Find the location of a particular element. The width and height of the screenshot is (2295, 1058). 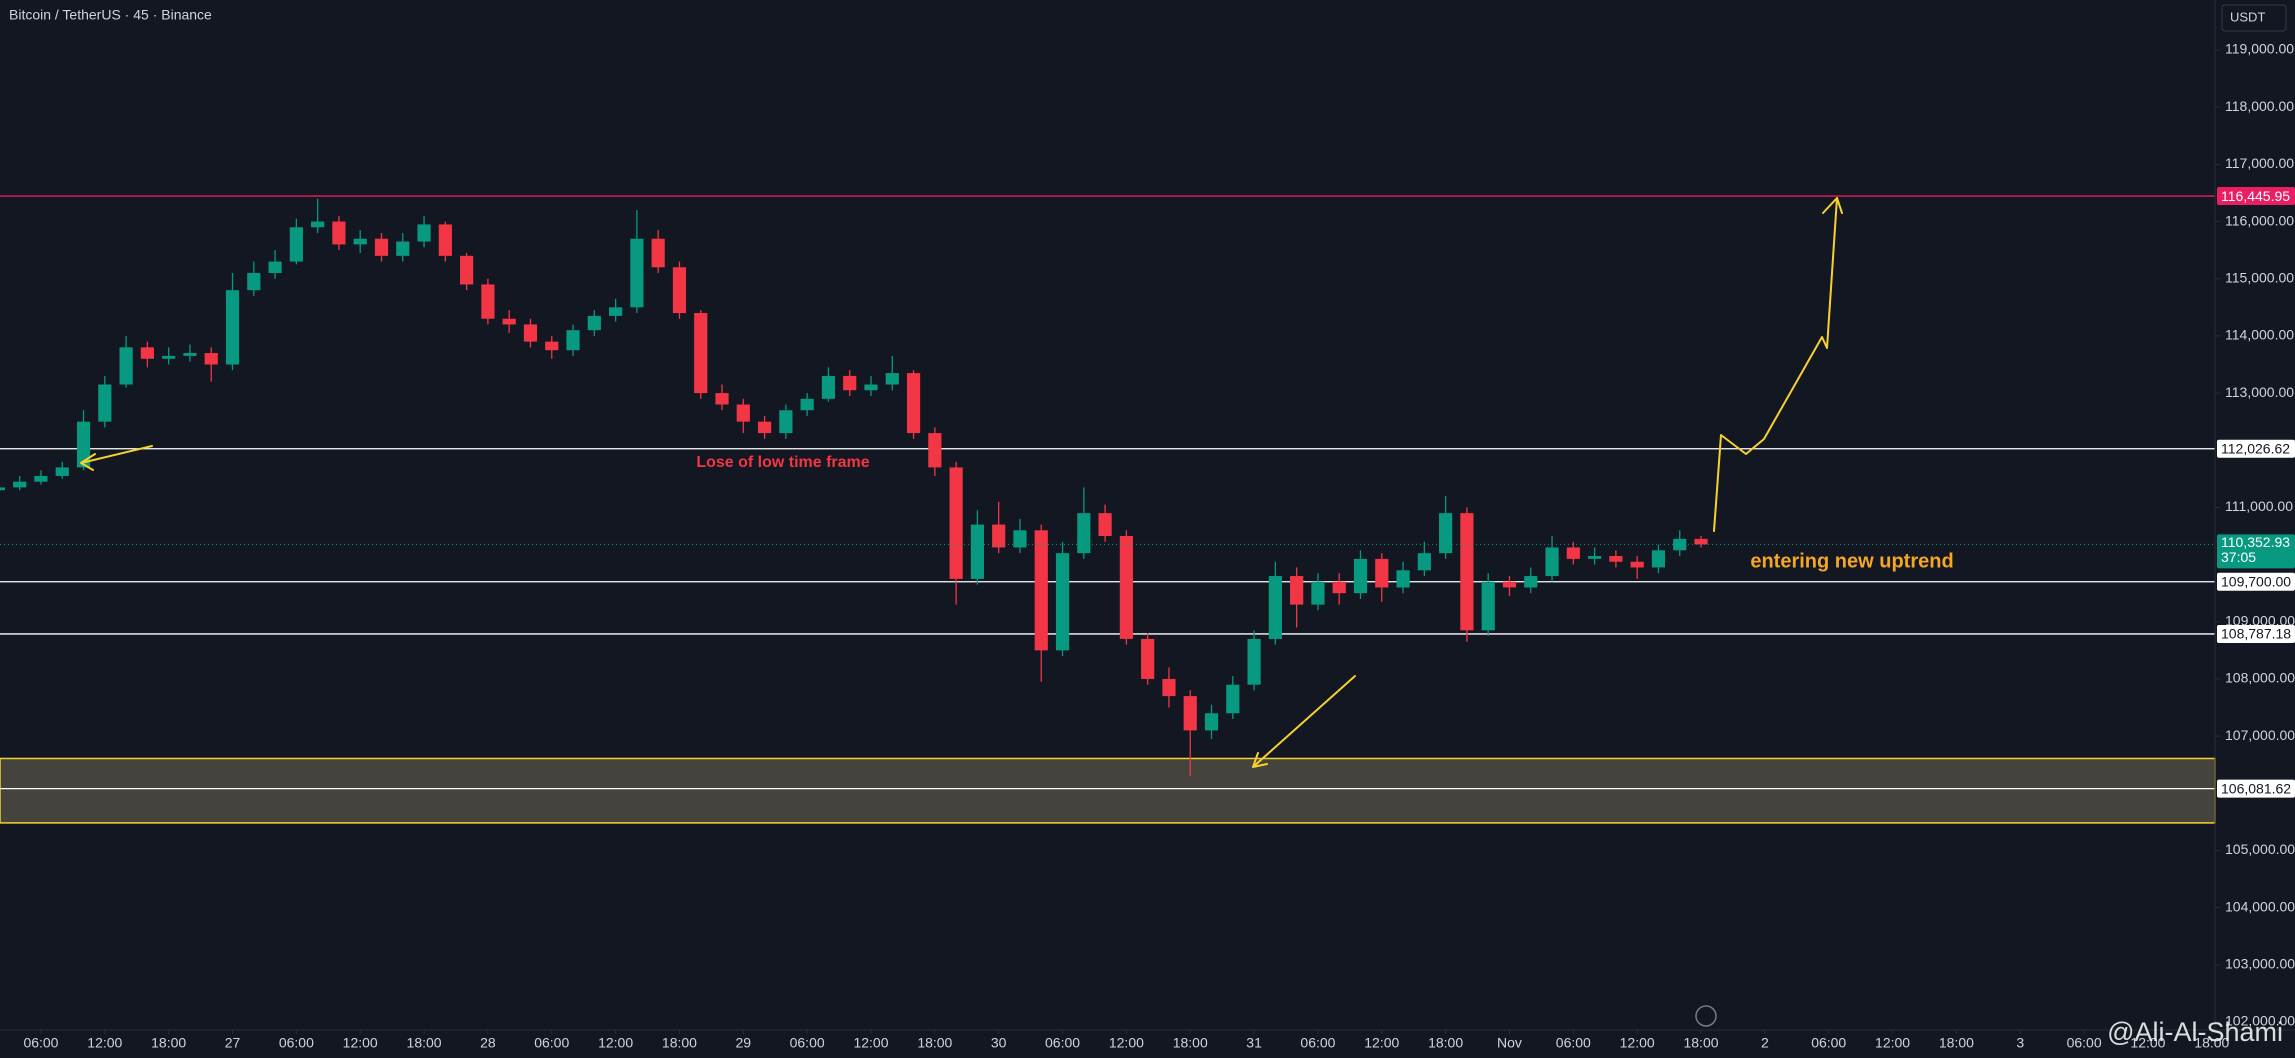

level-label: 109,700.00 is located at coordinates (2256, 581).